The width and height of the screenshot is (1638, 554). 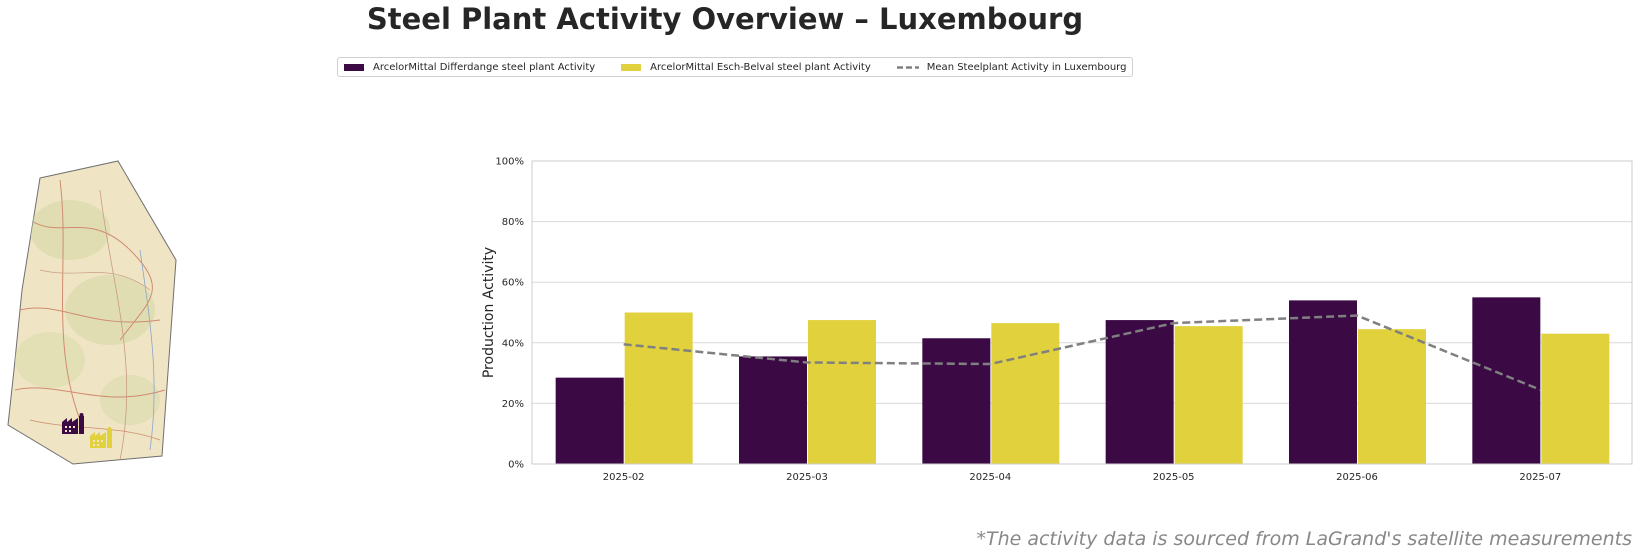 I want to click on luxembourg-map, so click(x=95, y=325).